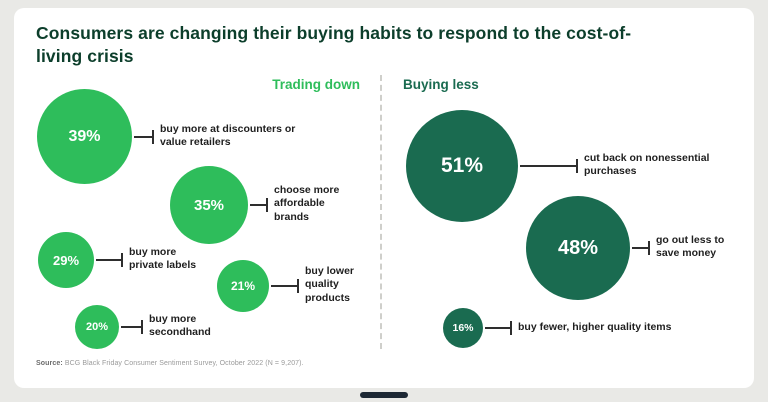  I want to click on label-trading-20: buy more secondhand, so click(180, 326).